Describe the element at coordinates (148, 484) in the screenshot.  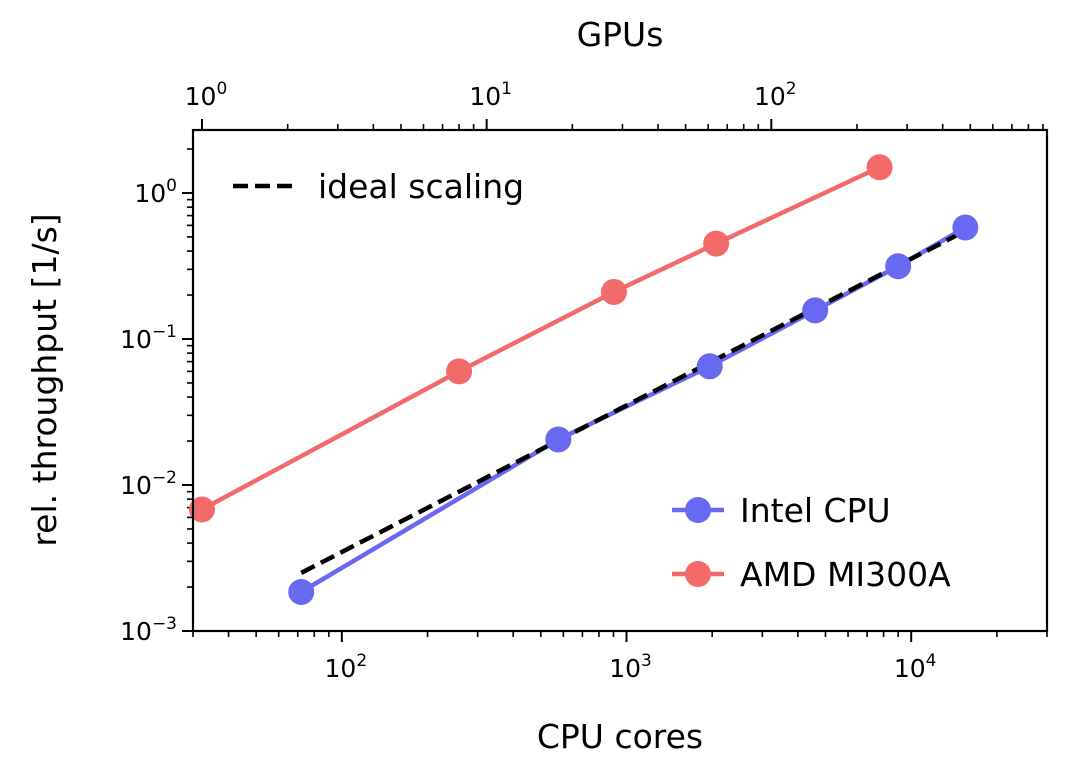
I see `y-tick-label: 10⁻²` at that location.